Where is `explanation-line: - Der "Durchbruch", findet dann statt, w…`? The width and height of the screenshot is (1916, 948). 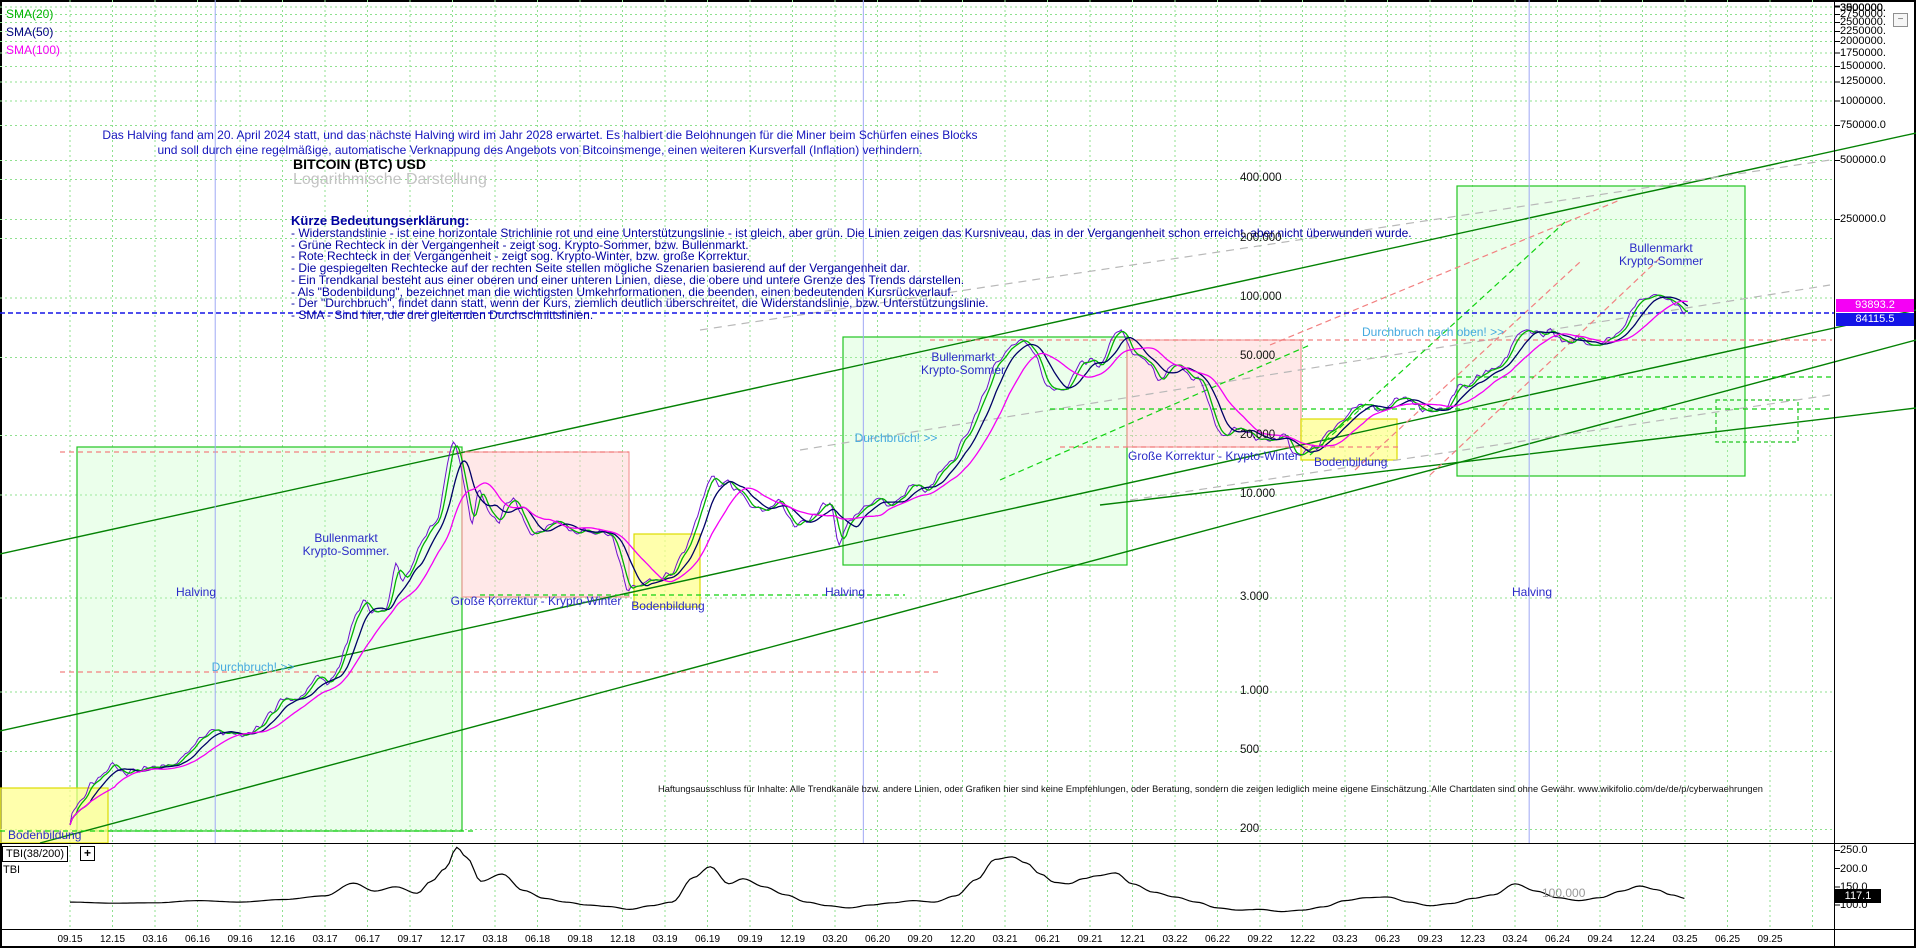
explanation-line: - Der "Durchbruch", findet dann statt, w… is located at coordinates (640, 303).